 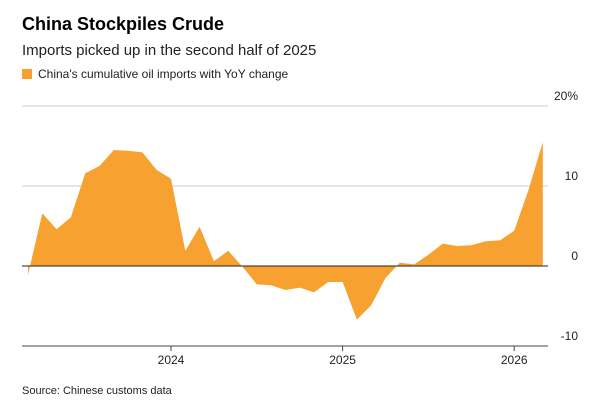 What do you see at coordinates (97, 391) in the screenshot?
I see `source: Source: Chinese customs data` at bounding box center [97, 391].